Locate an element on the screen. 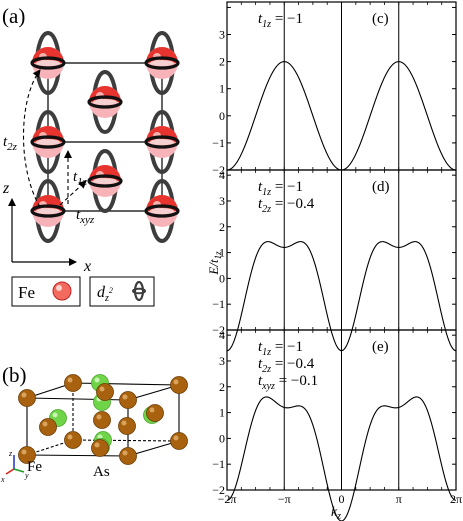 This screenshot has height=521, width=463. x-tick-label: 2π is located at coordinates (456, 499).